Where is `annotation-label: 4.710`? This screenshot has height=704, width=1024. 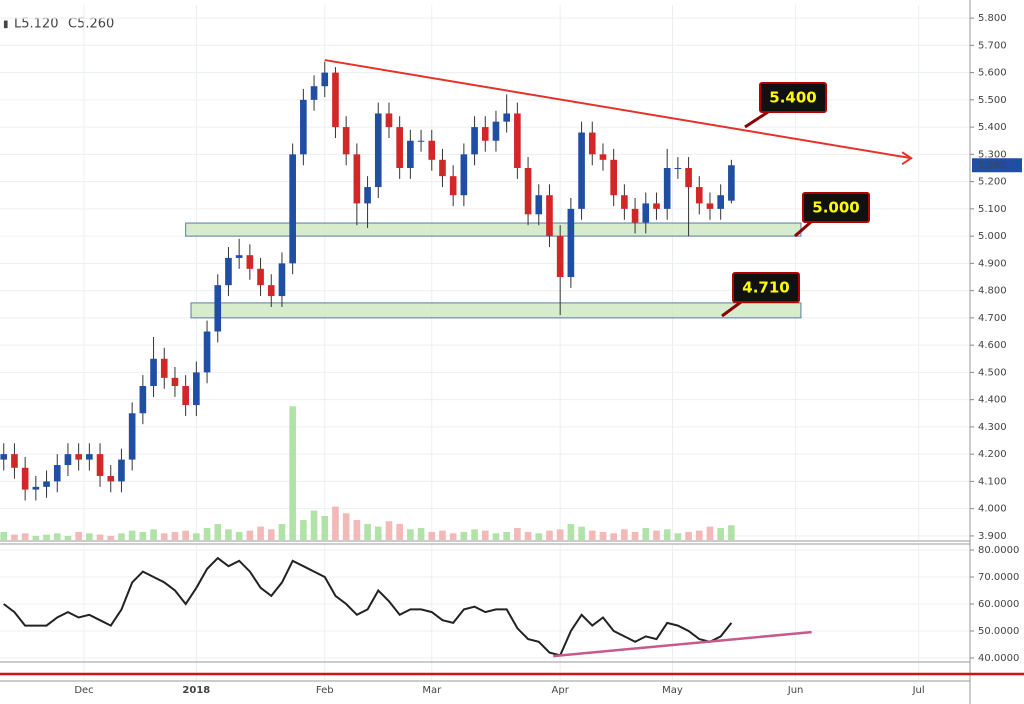 annotation-label: 4.710 is located at coordinates (765, 288).